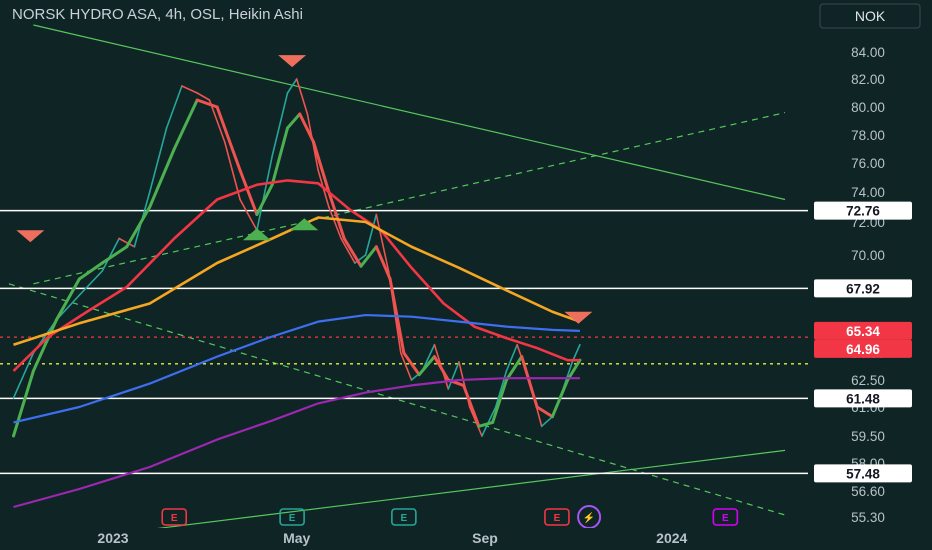 This screenshot has height=550, width=932. What do you see at coordinates (296, 443) in the screenshot?
I see `series-ma-purple` at bounding box center [296, 443].